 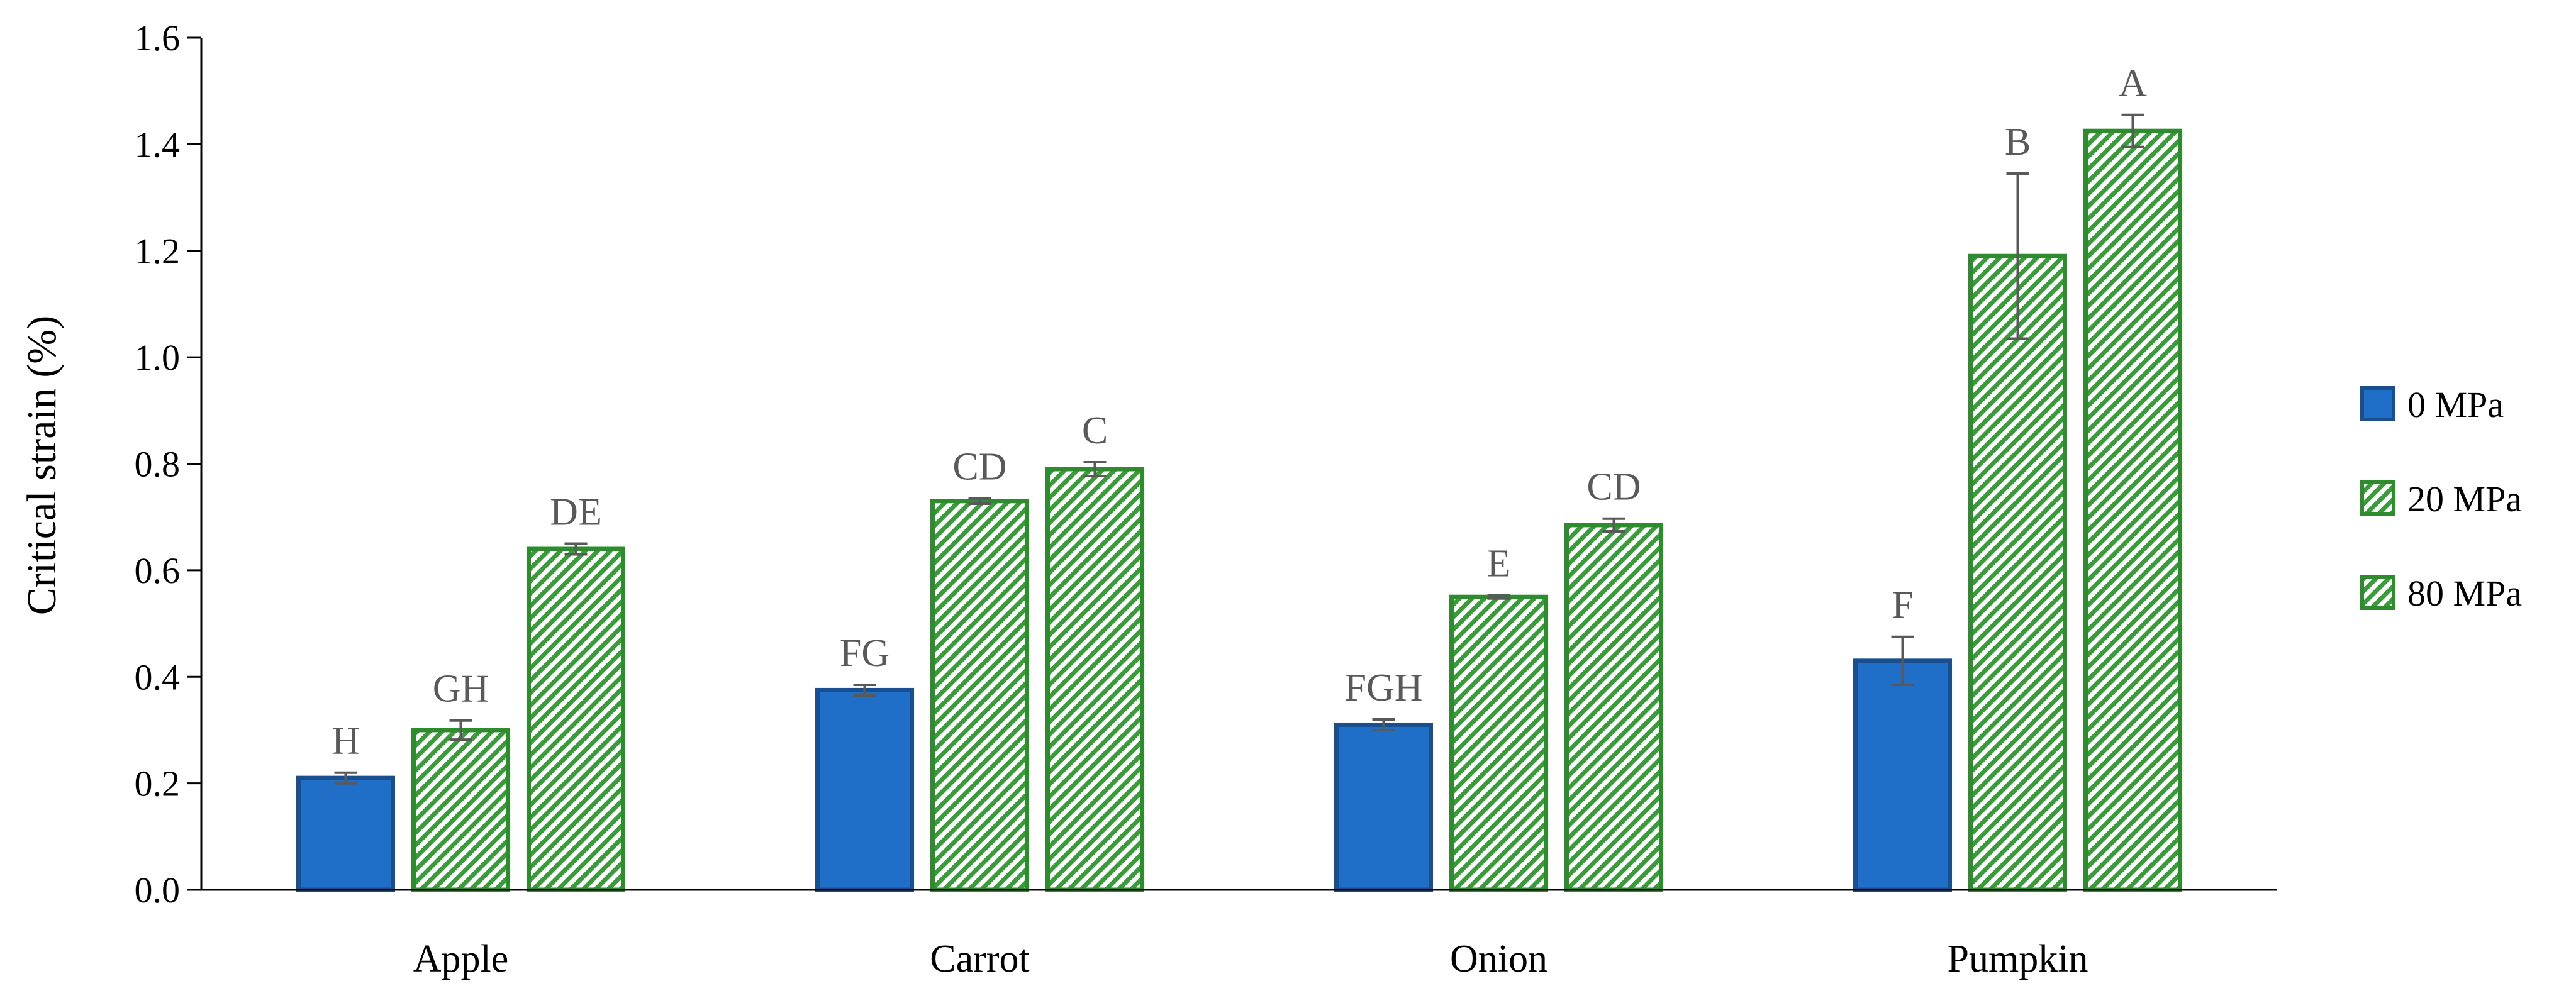 I want to click on bar-pumpkin-0mpa, so click(x=1902, y=775).